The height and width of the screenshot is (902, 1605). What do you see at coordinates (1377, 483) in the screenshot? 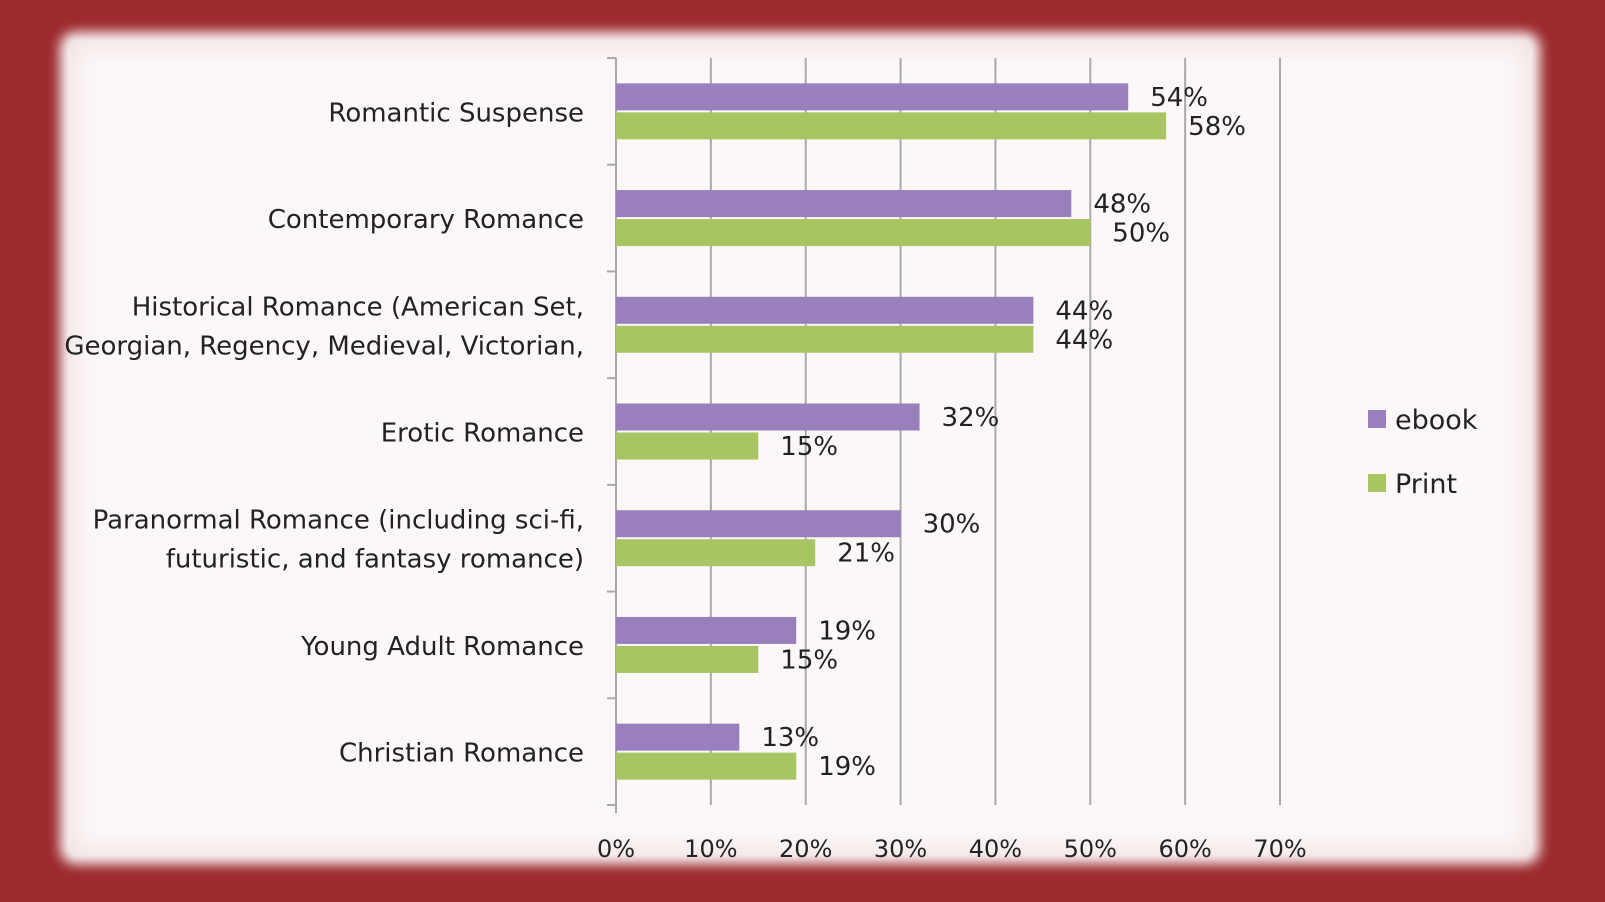
I see `legend-swatch-print` at bounding box center [1377, 483].